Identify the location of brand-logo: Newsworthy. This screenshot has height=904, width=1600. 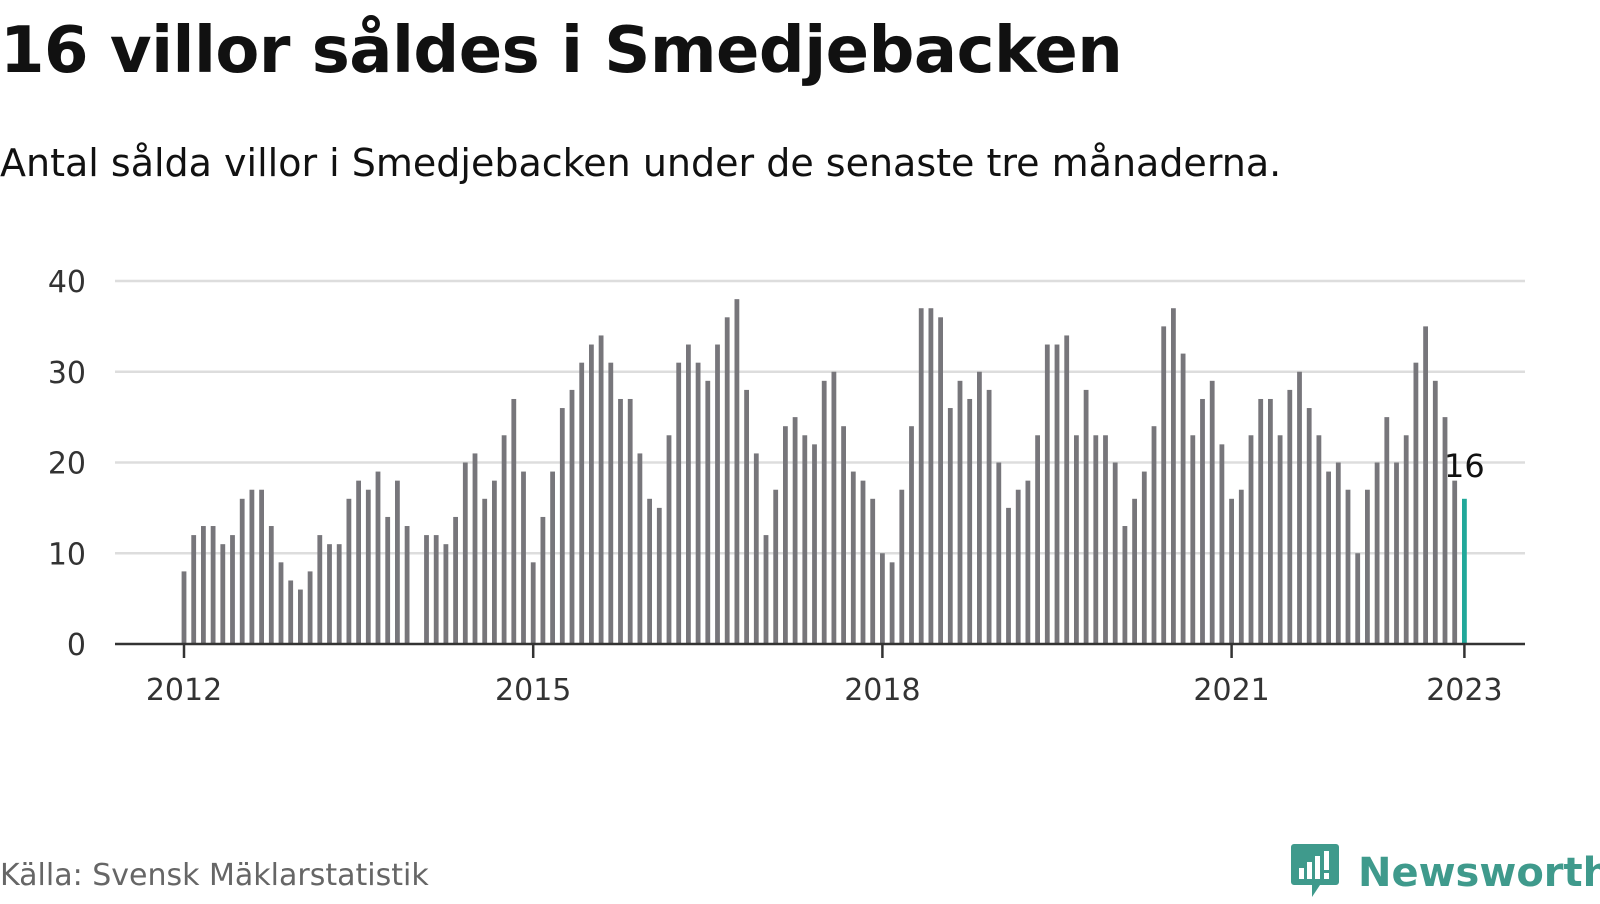
(1445, 873).